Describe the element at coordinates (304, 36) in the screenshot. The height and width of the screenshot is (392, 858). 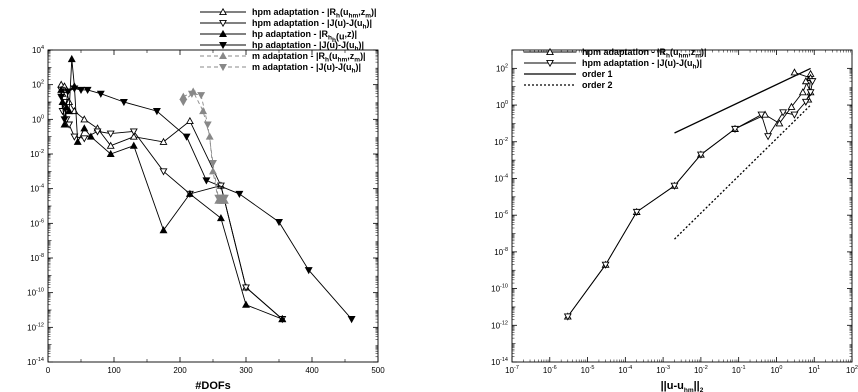
I see `legend-entry: hp adaptation - |Rhh(u,z)|` at that location.